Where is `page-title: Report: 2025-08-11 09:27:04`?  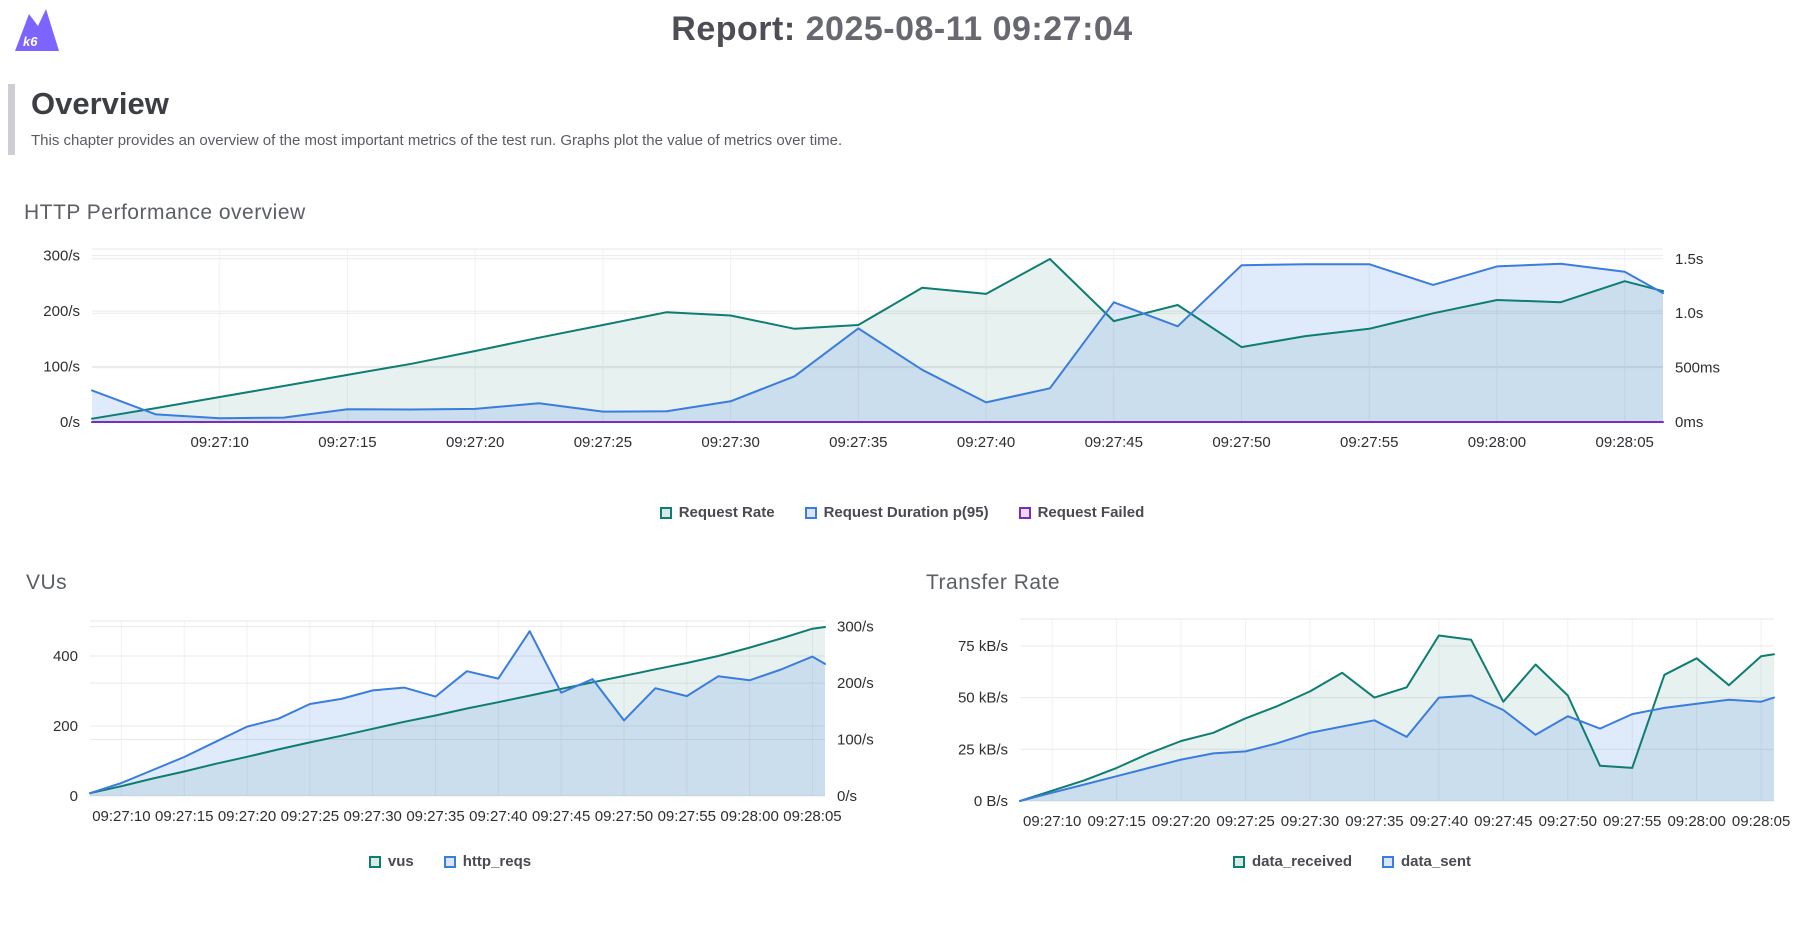 page-title: Report: 2025-08-11 09:27:04 is located at coordinates (902, 29).